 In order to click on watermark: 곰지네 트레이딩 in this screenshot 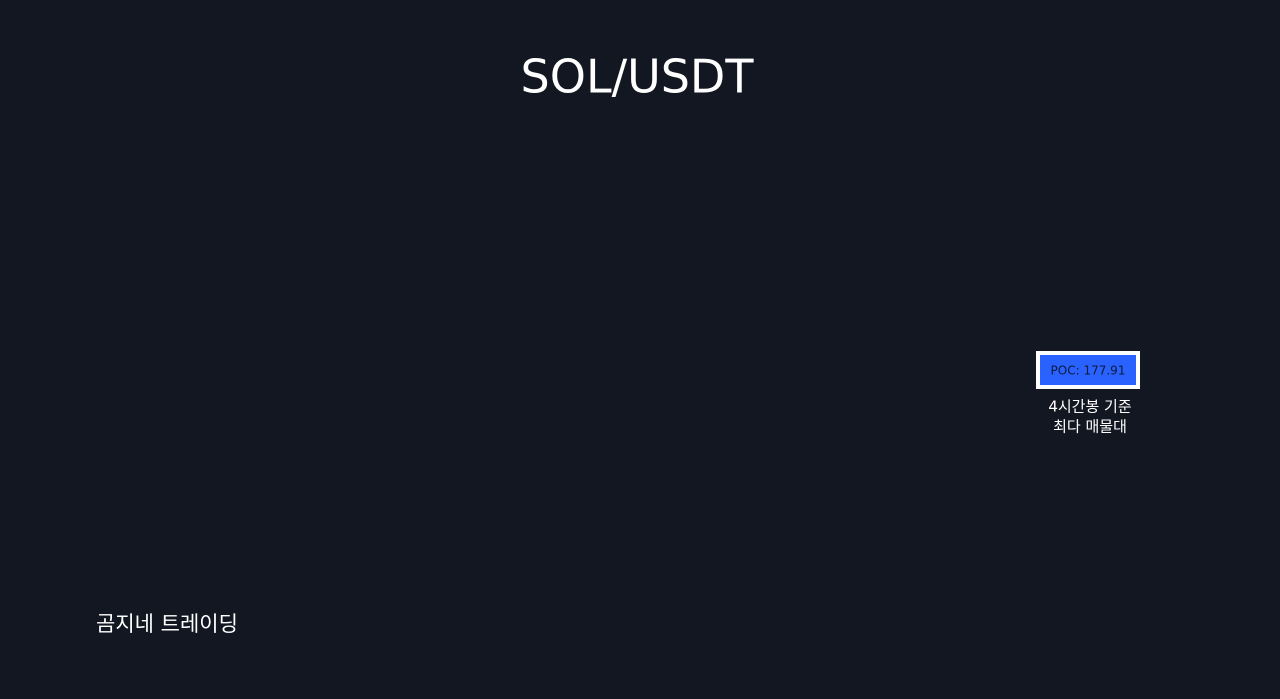, I will do `click(167, 624)`.